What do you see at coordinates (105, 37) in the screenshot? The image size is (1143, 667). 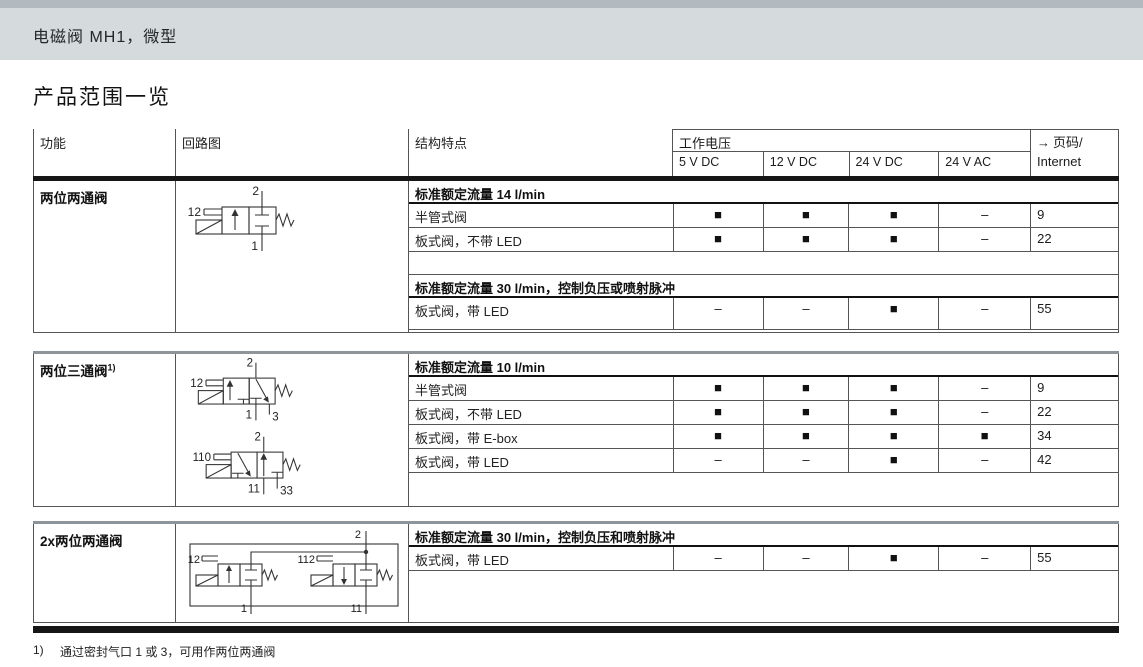 I see `page-title: 电磁阀 MH1，微型` at bounding box center [105, 37].